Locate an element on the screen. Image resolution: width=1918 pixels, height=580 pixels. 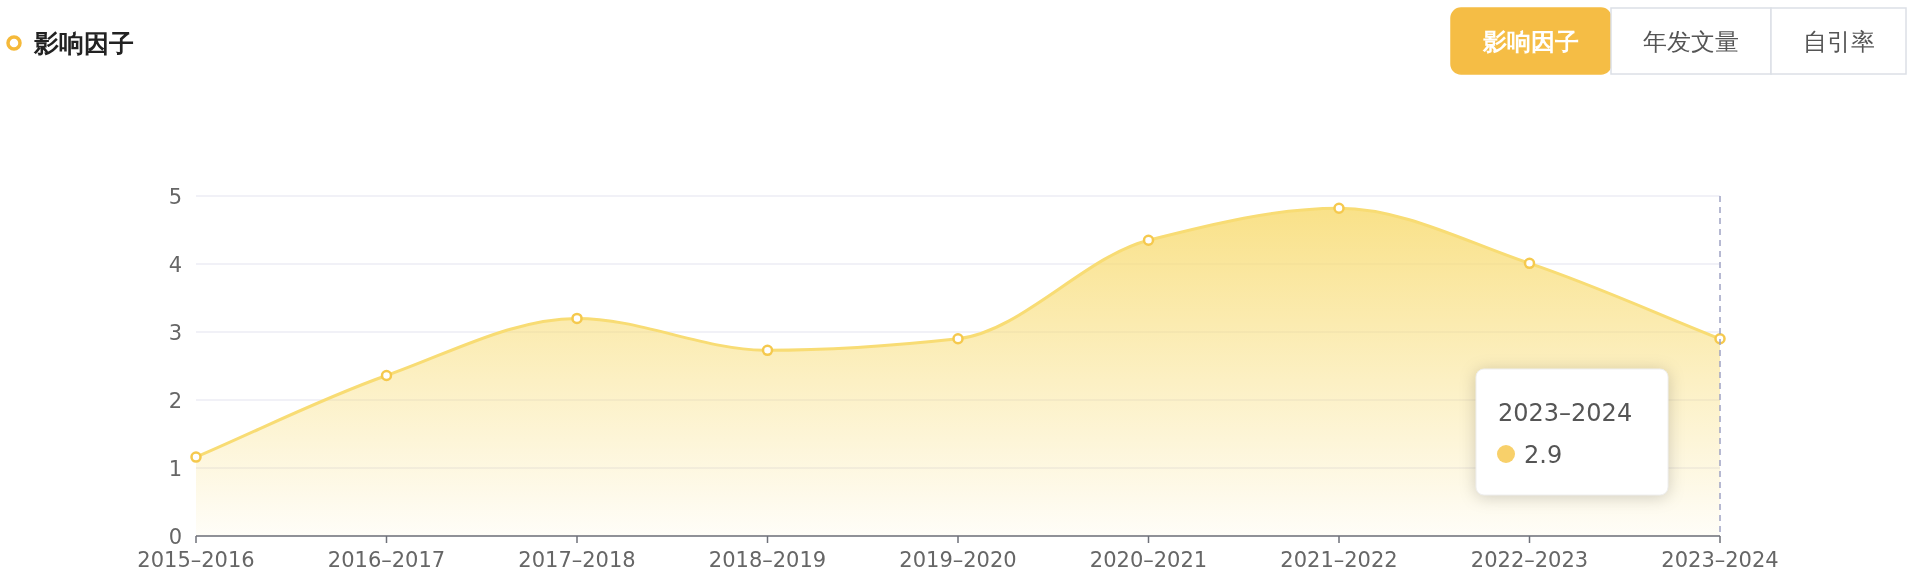
x-tick-label: 2017–2018 is located at coordinates (577, 560).